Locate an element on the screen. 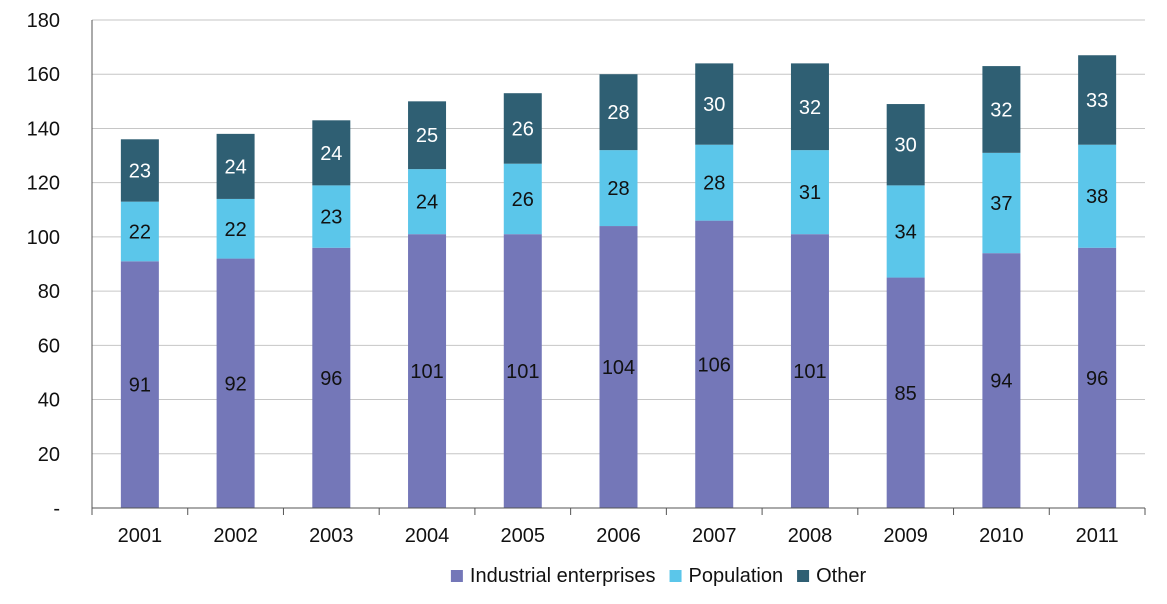 The width and height of the screenshot is (1167, 604). data-label: 38 is located at coordinates (1097, 197).